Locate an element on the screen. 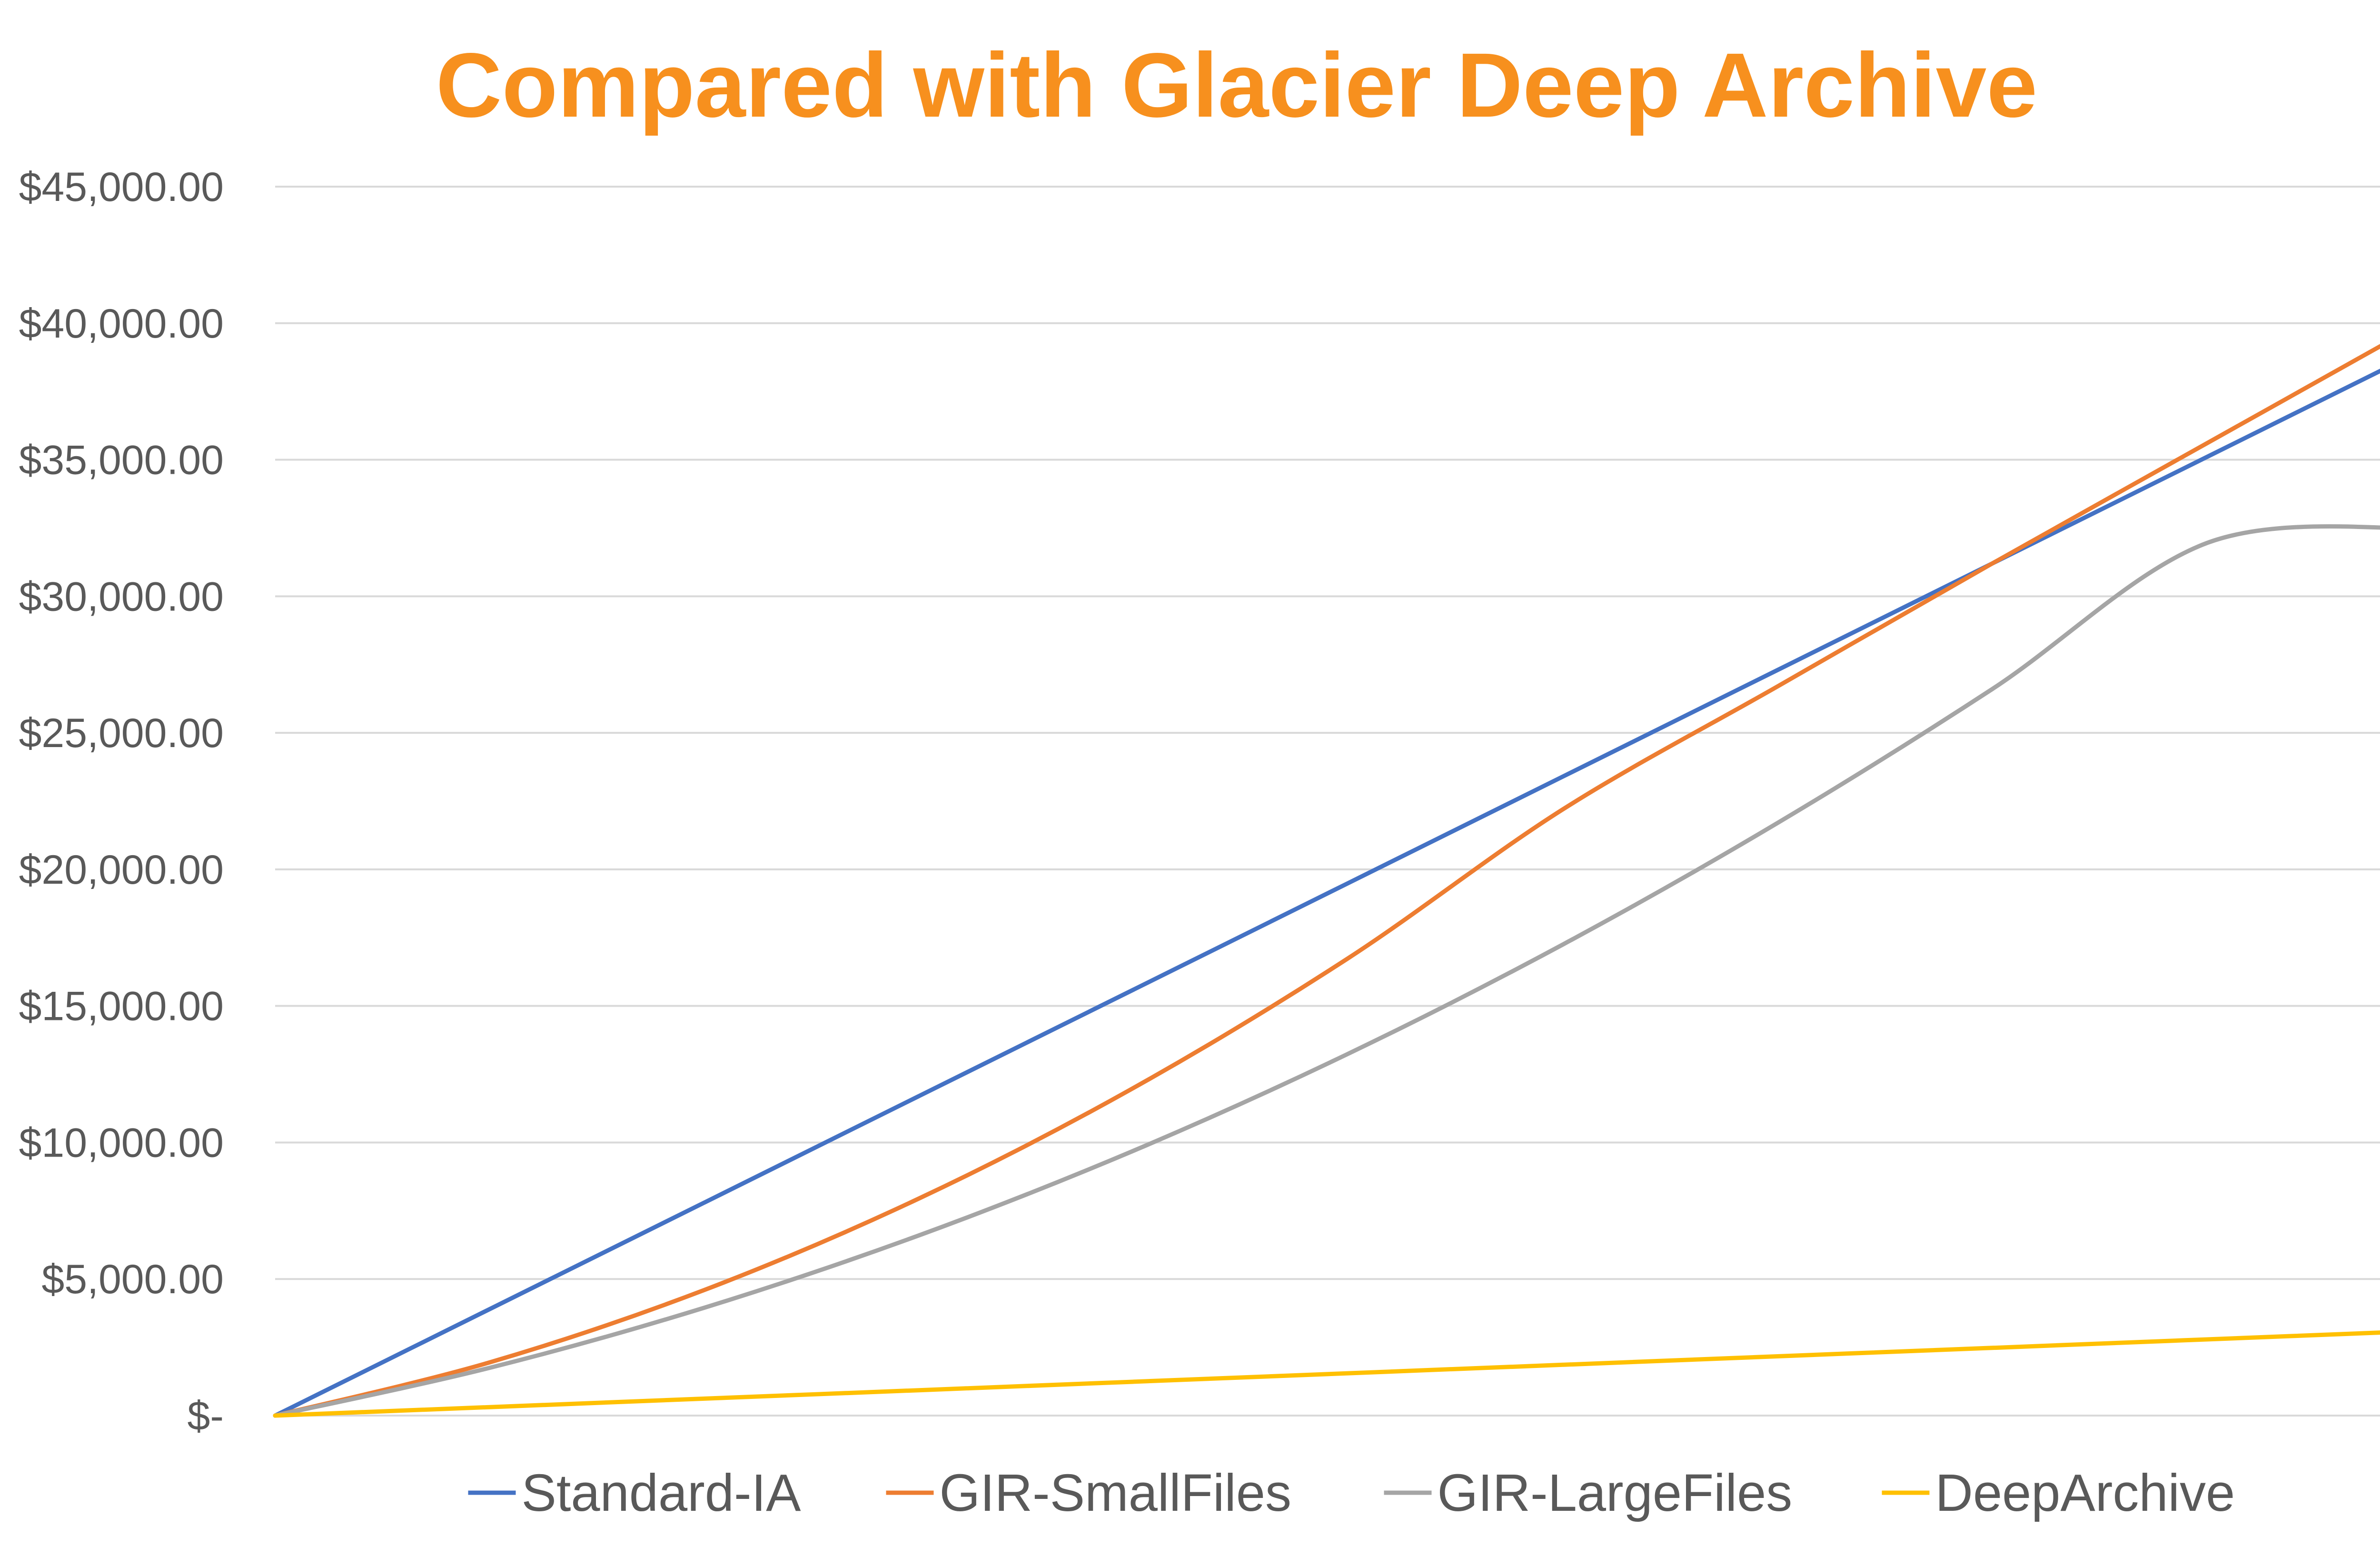 The image size is (2380, 1547). y-tick-label: $20,000.00 is located at coordinates (121, 870).